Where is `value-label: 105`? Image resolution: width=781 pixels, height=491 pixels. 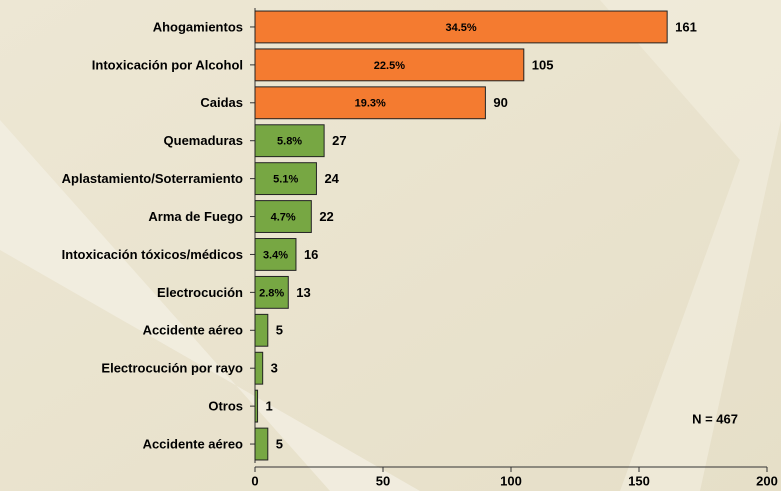
value-label: 105 is located at coordinates (543, 64).